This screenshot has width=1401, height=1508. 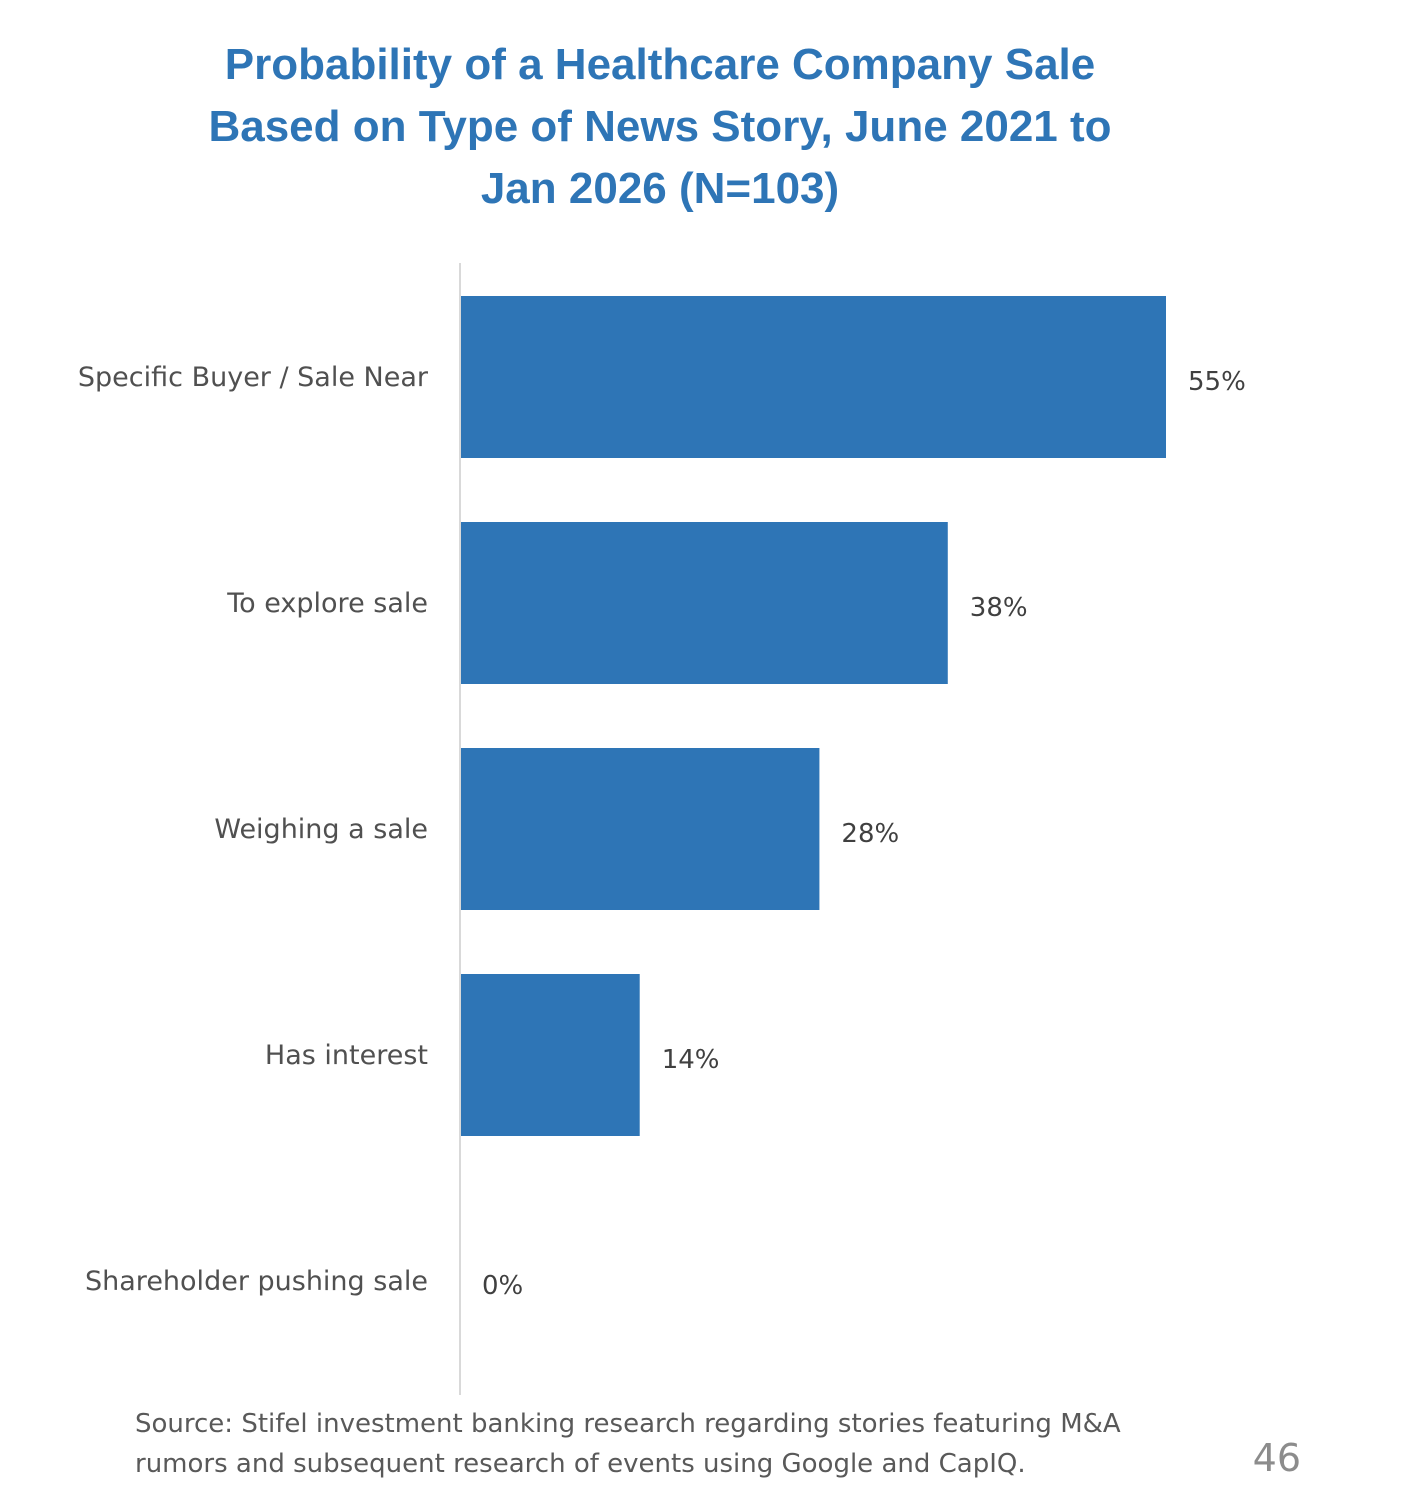 What do you see at coordinates (327, 603) in the screenshot?
I see `category-label: To explore sale` at bounding box center [327, 603].